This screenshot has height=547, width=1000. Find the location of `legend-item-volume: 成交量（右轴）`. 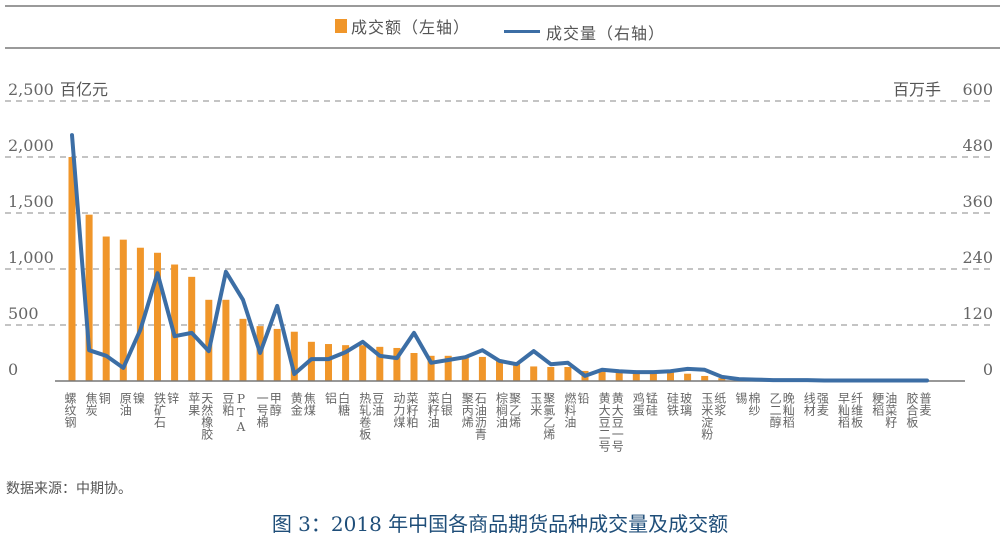

legend-item-volume: 成交量（右轴） is located at coordinates (584, 32).